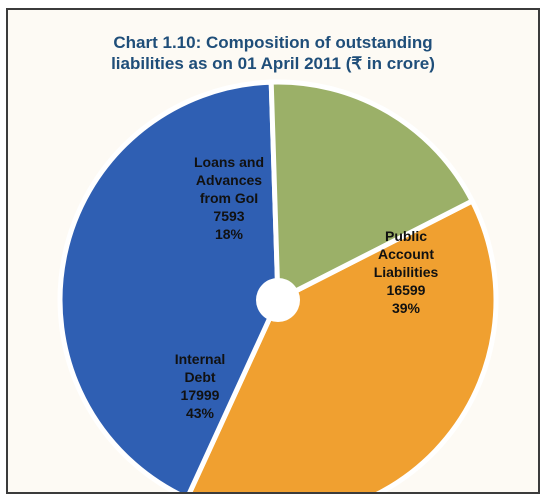 The height and width of the screenshot is (500, 548). I want to click on slice-label-line: Advances, so click(229, 180).